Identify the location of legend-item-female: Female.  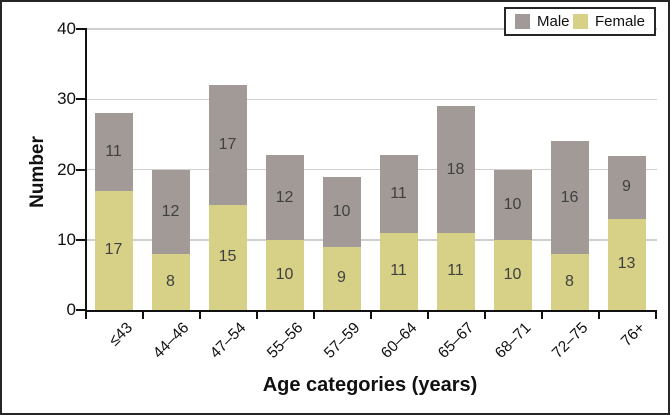
(608, 21).